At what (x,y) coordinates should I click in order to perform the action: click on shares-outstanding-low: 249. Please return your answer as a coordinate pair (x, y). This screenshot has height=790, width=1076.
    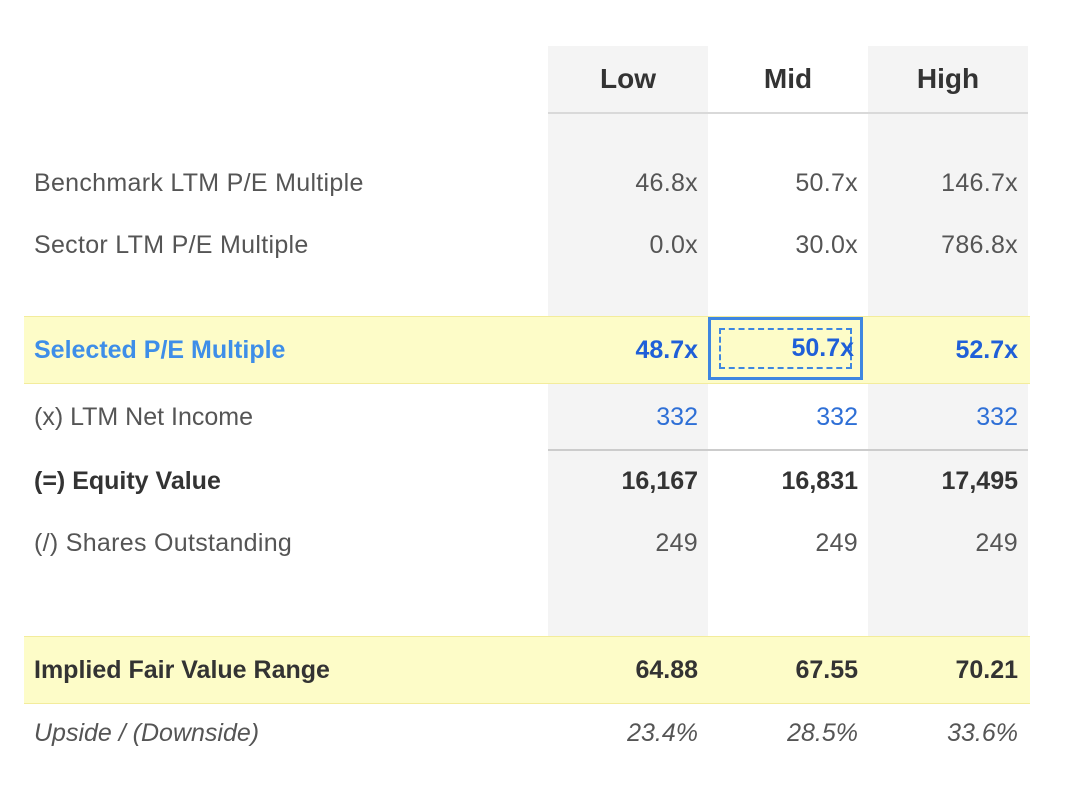
    Looking at the image, I should click on (676, 542).